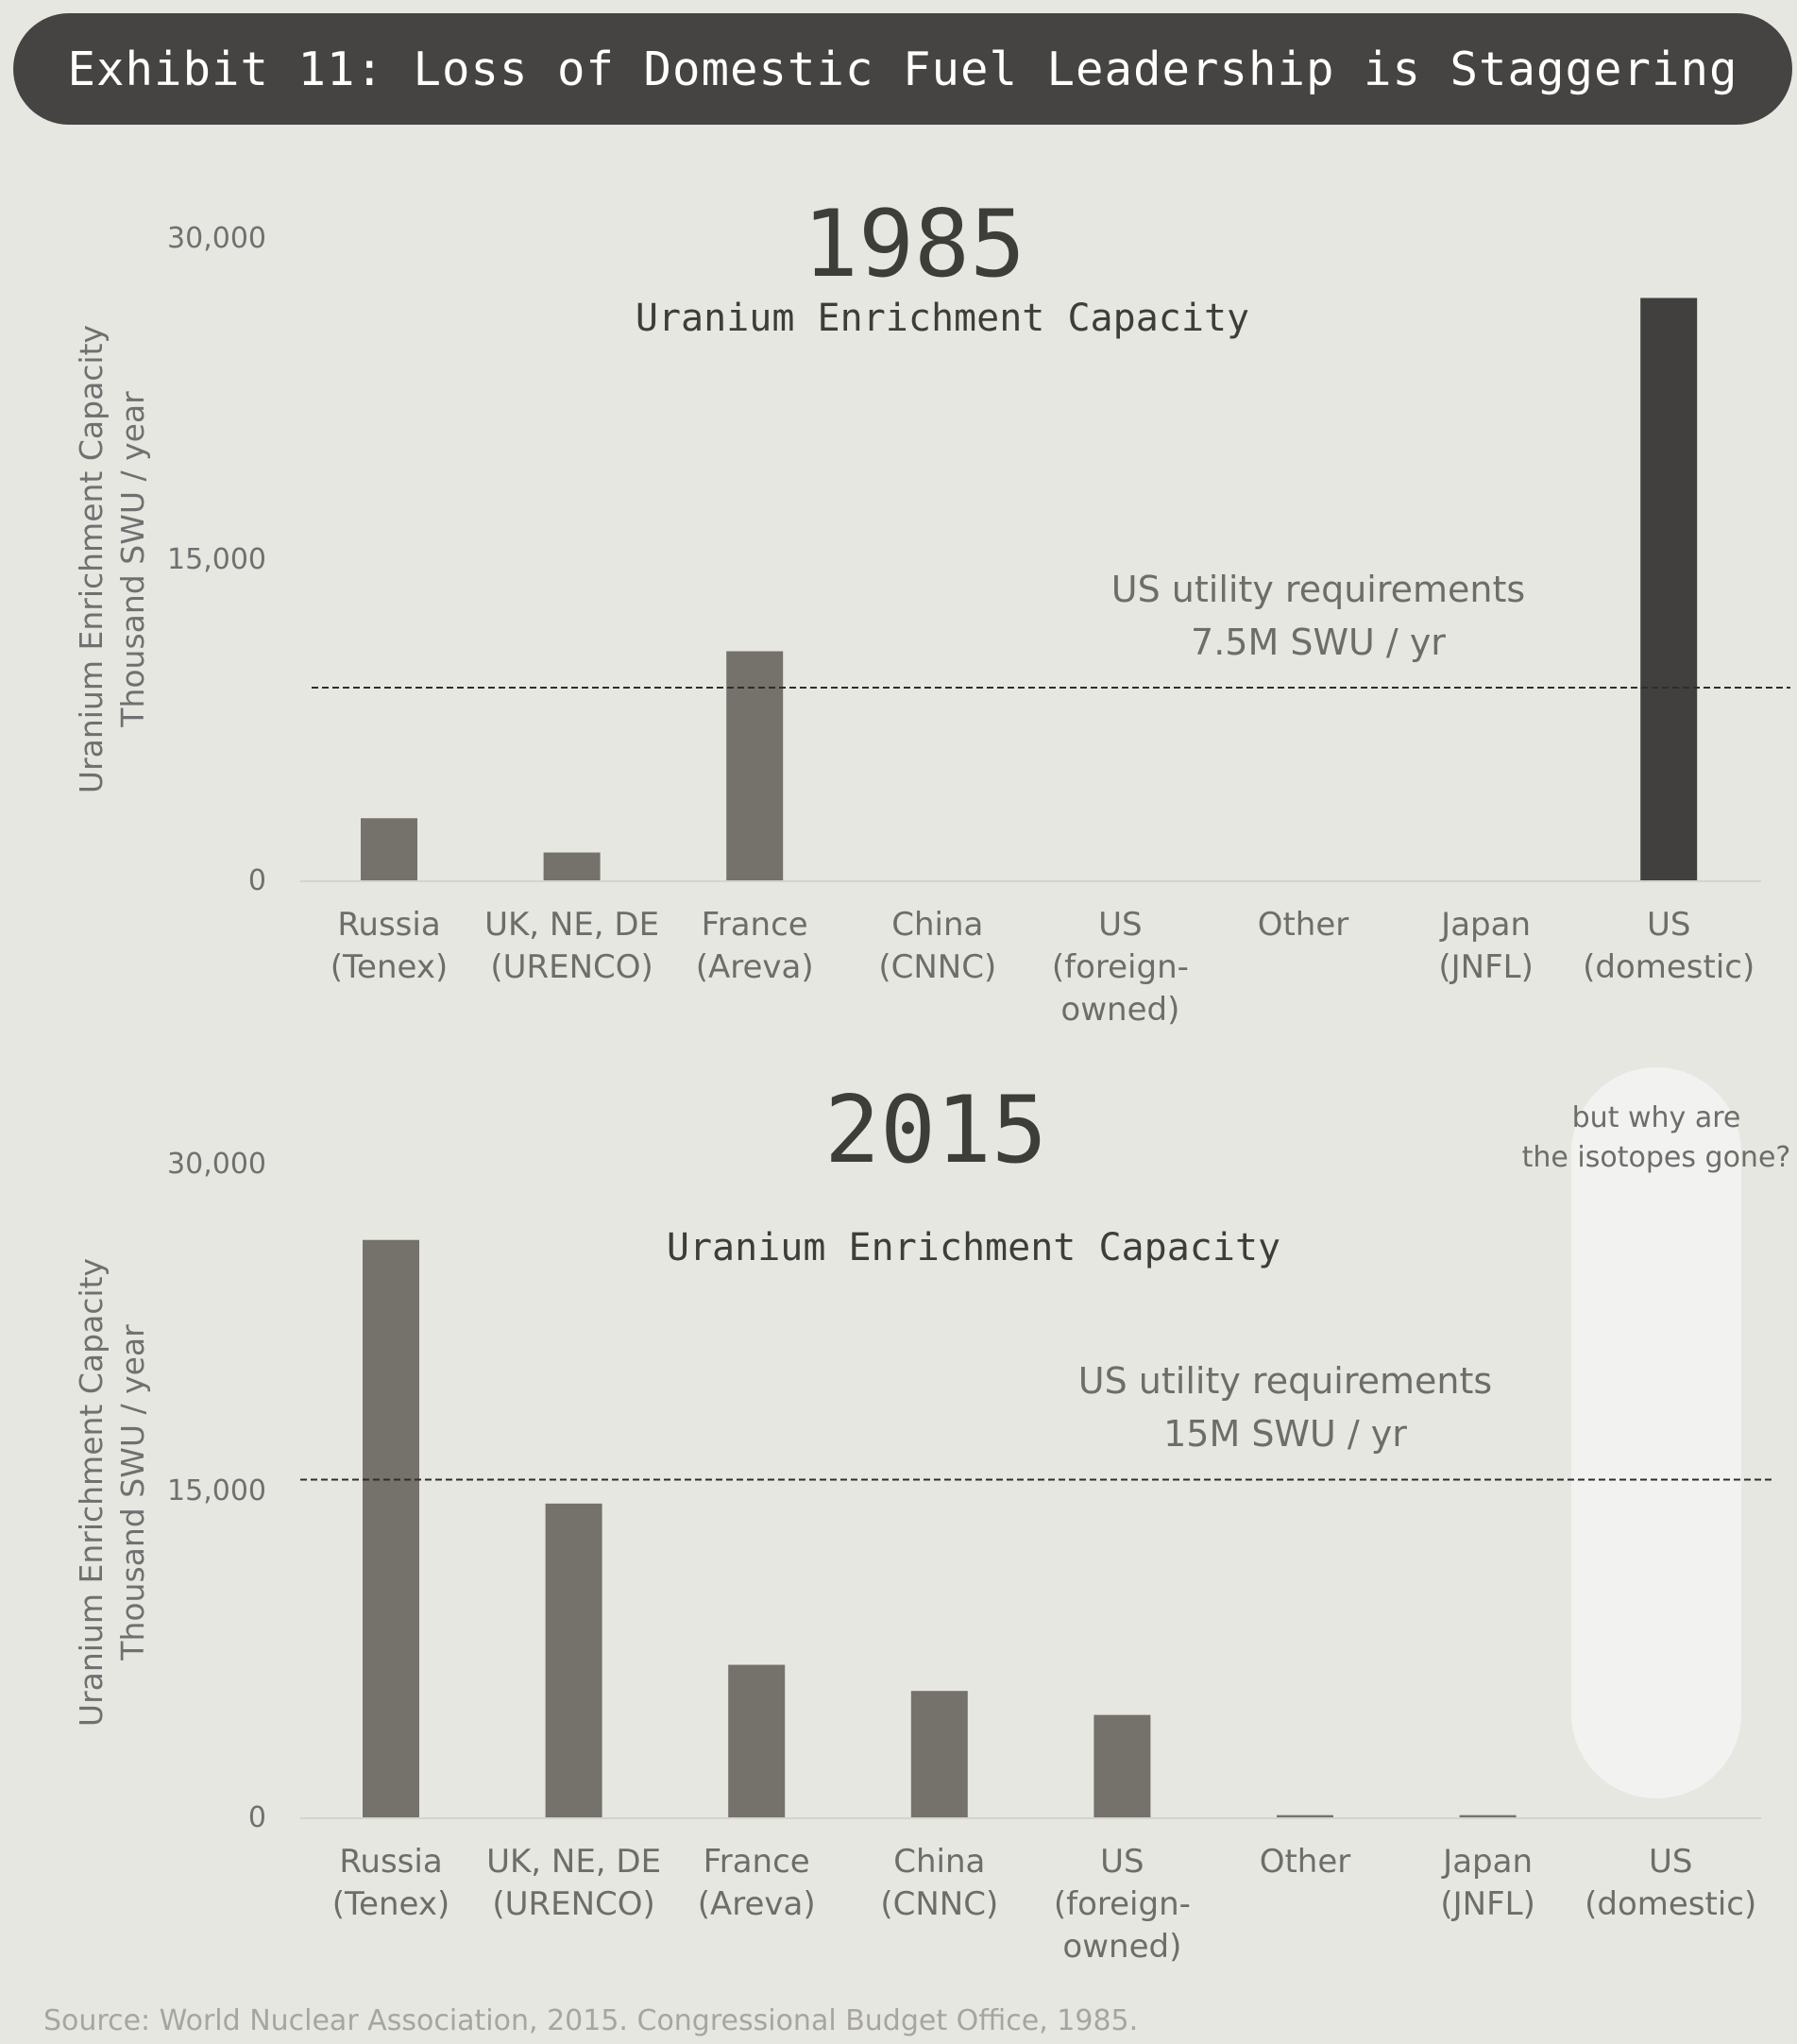 Image resolution: width=1797 pixels, height=2044 pixels. What do you see at coordinates (1318, 643) in the screenshot?
I see `reference-line-label: 7.5M SWU / yr` at bounding box center [1318, 643].